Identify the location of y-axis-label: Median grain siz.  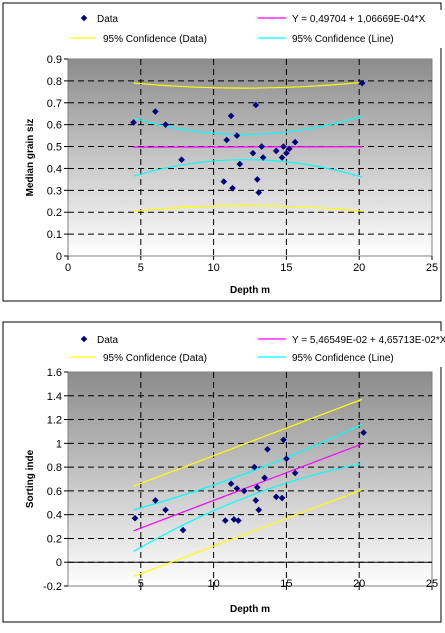
(30, 158).